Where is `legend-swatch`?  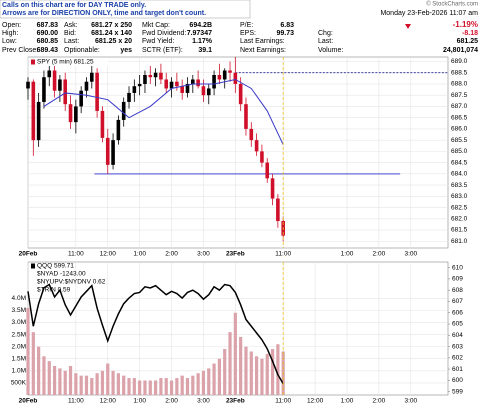 legend-swatch is located at coordinates (33, 266).